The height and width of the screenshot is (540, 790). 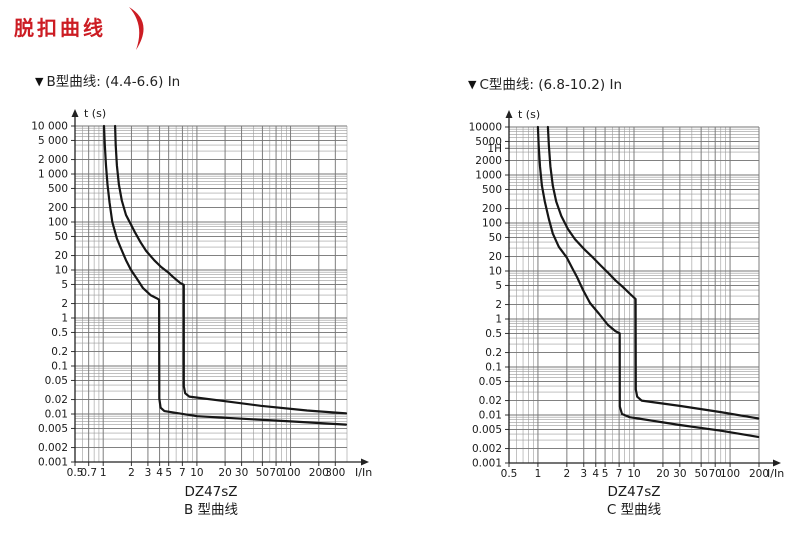 I want to click on page-title: 脱扣曲线, so click(x=60, y=28).